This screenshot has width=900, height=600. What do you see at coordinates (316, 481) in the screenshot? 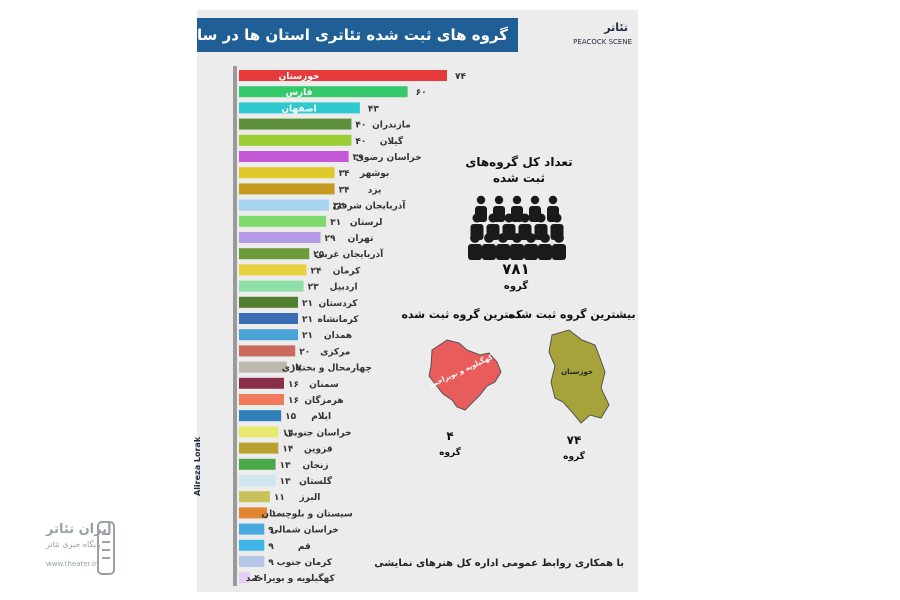
I see `bar-category-label: گلستان` at bounding box center [316, 481].